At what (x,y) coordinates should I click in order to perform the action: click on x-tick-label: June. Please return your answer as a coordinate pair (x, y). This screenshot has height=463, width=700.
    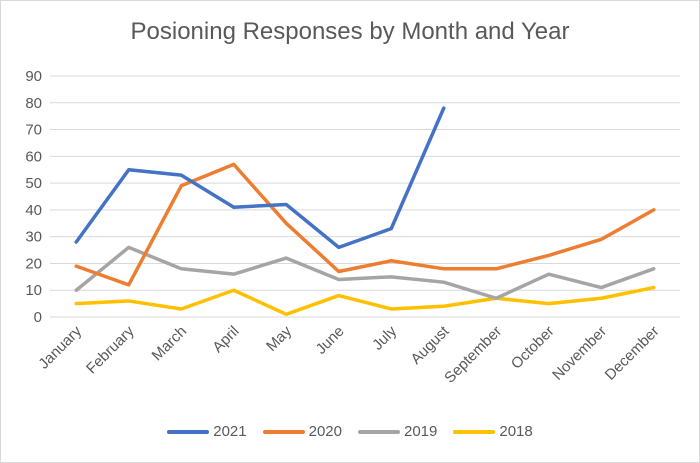
    Looking at the image, I should click on (330, 340).